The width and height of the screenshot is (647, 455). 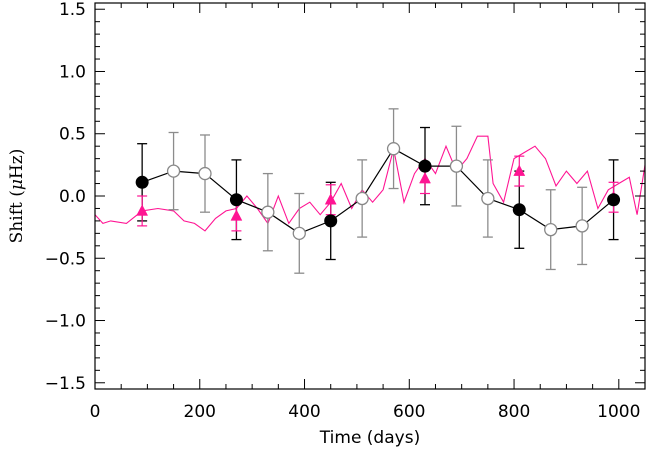 I want to click on y-axis-title: Shift (μHz), so click(x=17, y=196).